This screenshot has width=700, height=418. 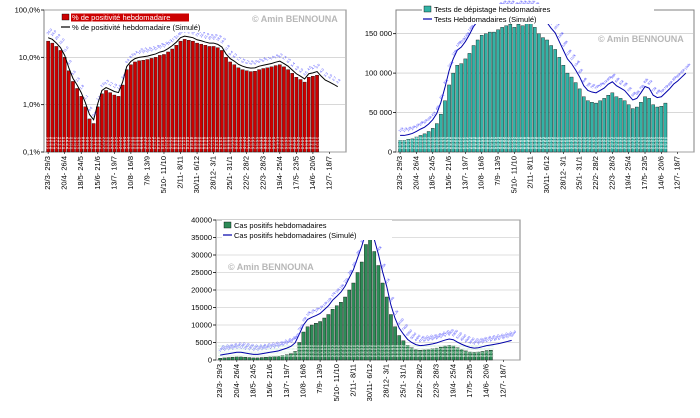 I want to click on positivity-simulated-value-label: 18.8, so click(x=218, y=38).